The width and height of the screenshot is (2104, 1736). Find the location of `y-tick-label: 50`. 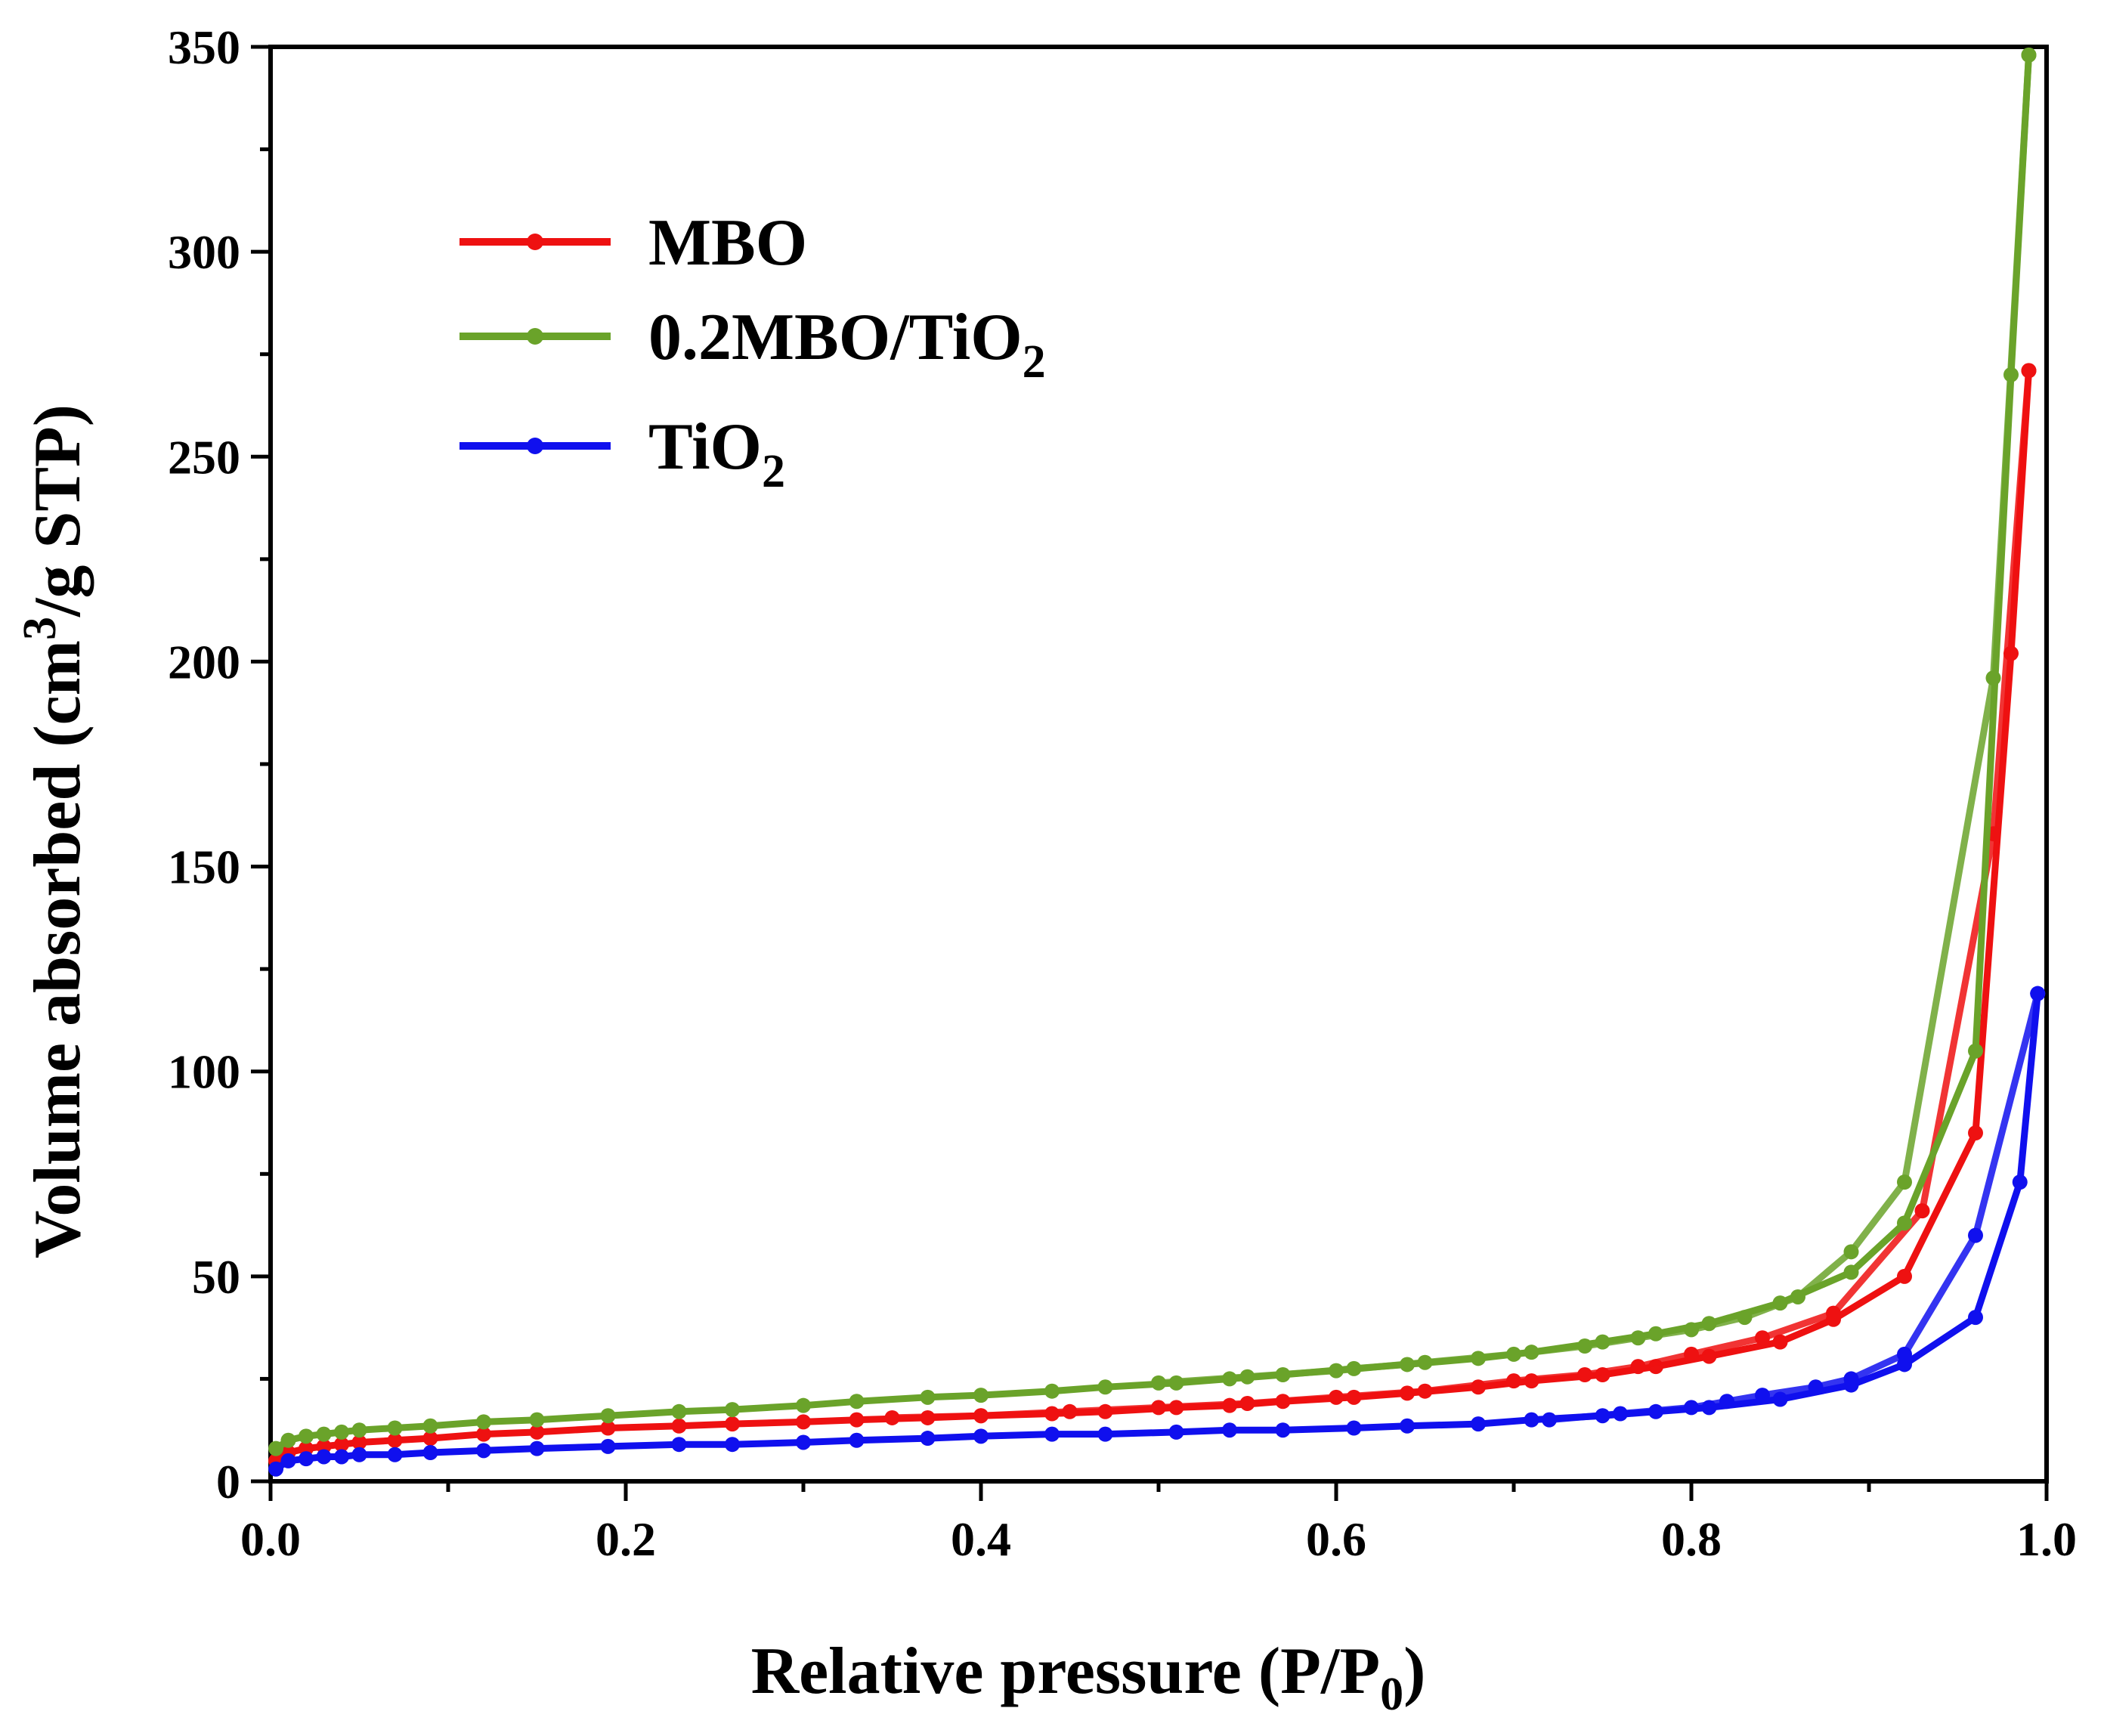

y-tick-label: 50 is located at coordinates (216, 1277).